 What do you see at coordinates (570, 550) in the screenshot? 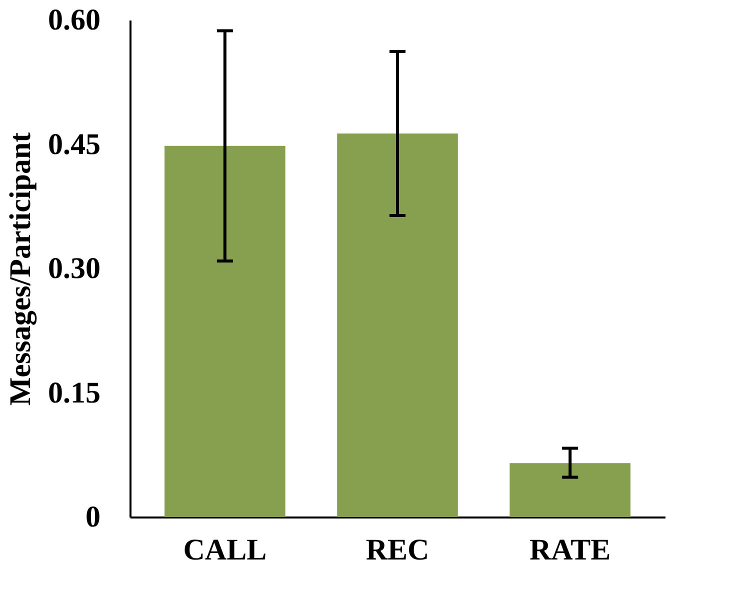
I see `x-tick-label: RATE` at bounding box center [570, 550].